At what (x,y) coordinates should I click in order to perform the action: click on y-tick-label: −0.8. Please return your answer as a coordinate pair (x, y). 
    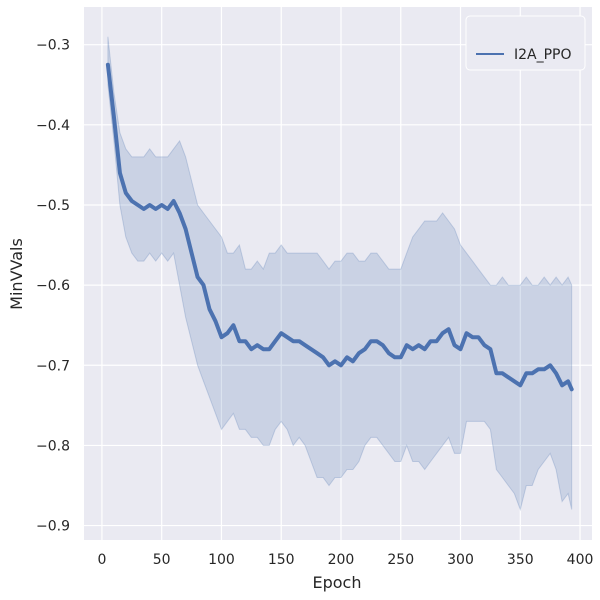
    Looking at the image, I should click on (53, 446).